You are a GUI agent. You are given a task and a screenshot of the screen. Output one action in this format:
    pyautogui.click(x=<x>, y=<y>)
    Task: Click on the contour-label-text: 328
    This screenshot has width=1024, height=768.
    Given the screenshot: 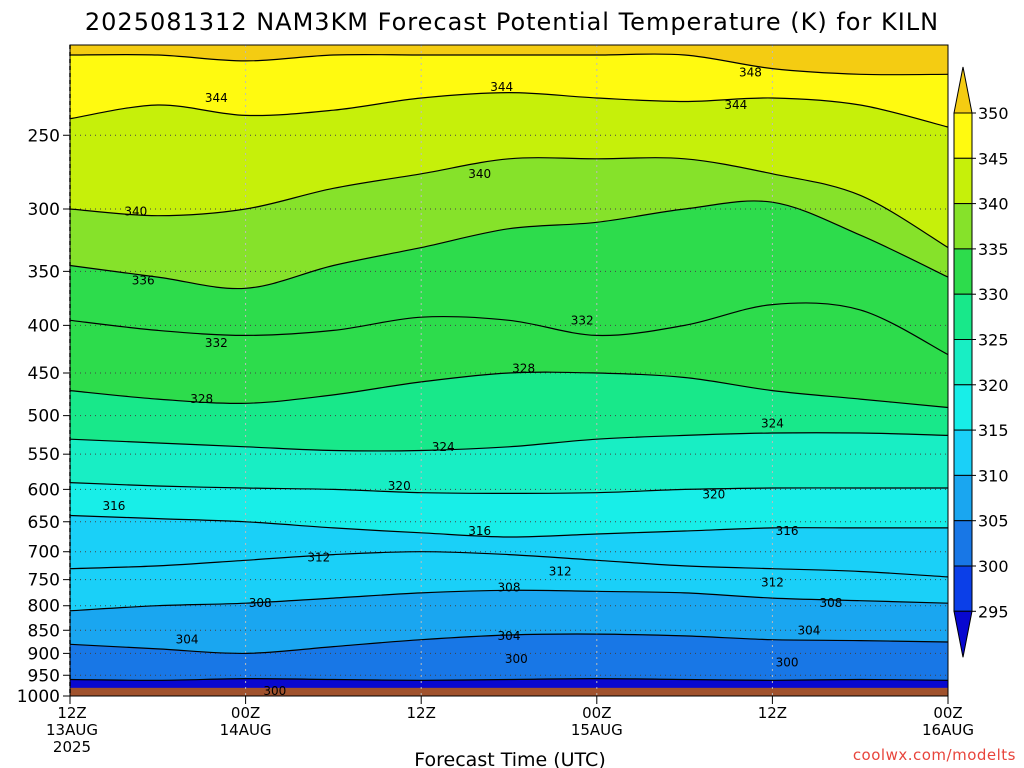 What is the action you would take?
    pyautogui.click(x=523, y=368)
    